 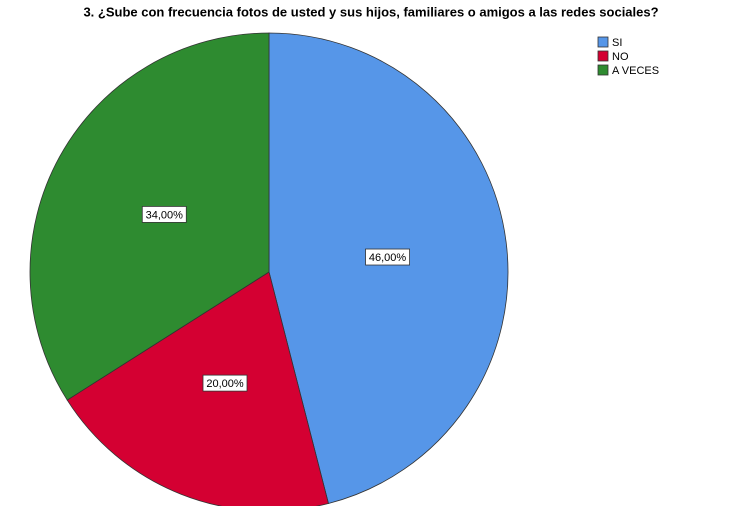 What do you see at coordinates (617, 43) in the screenshot?
I see `legend-label: SI` at bounding box center [617, 43].